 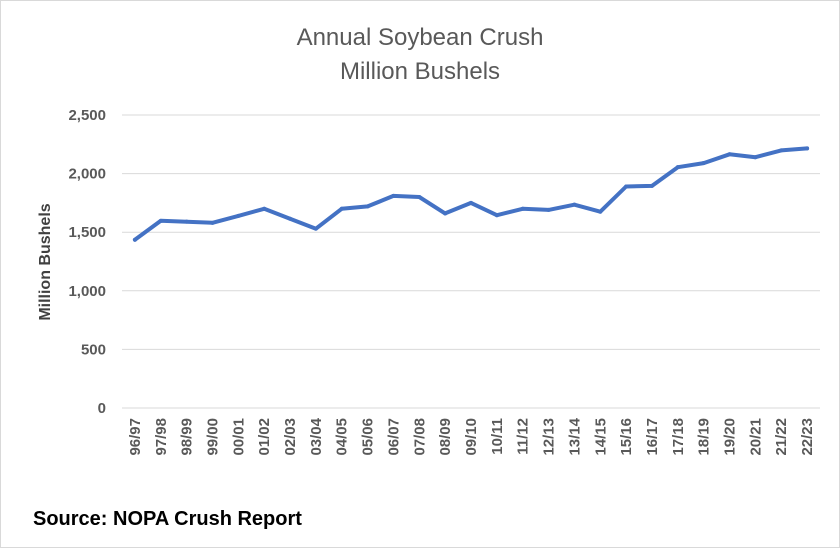 I want to click on x-tick-label: 20/21, so click(x=755, y=437).